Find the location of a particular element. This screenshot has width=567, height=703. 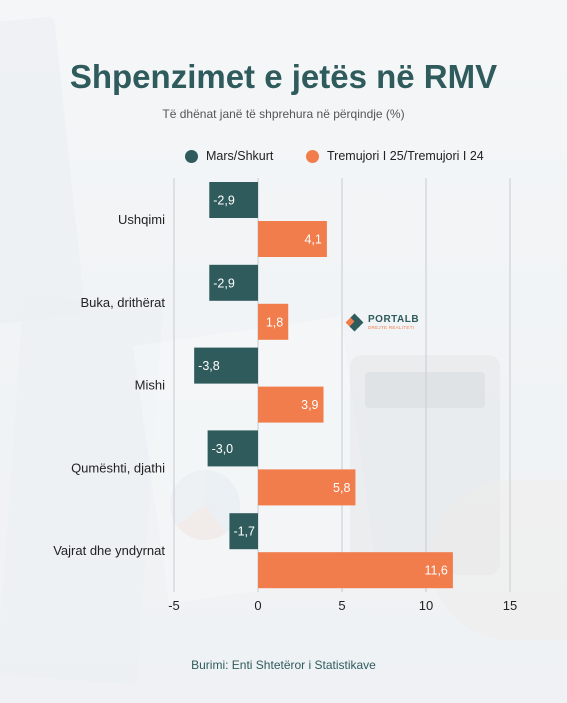

category-label: Ushqimi is located at coordinates (141, 219).